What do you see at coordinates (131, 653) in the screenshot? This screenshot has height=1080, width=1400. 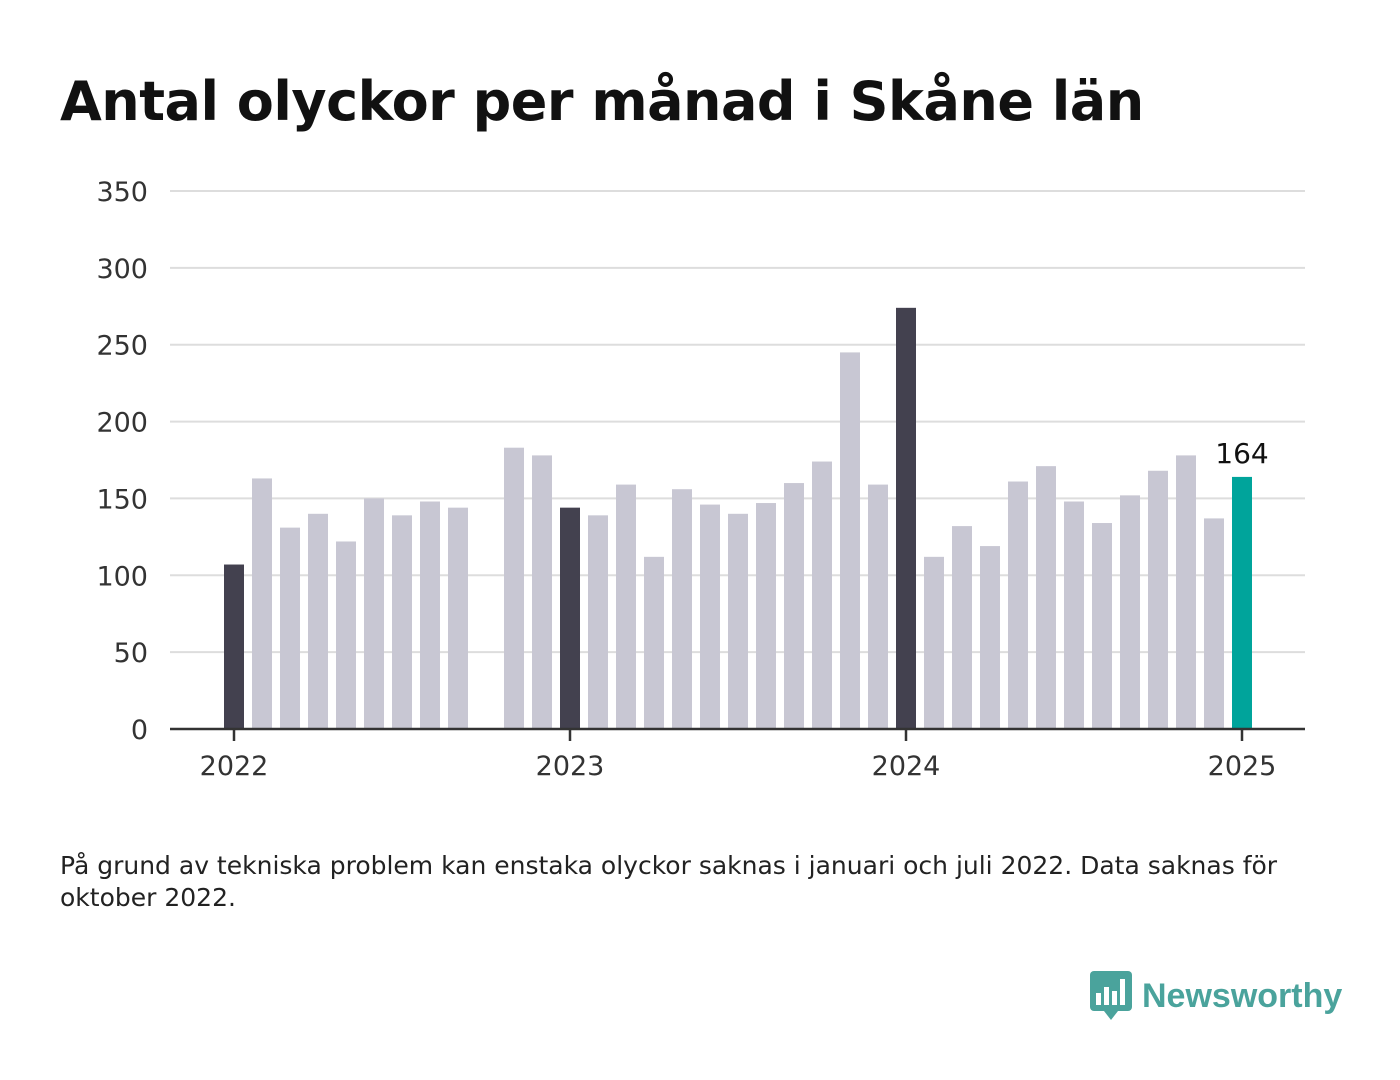 I see `y-tick-label: 50` at bounding box center [131, 653].